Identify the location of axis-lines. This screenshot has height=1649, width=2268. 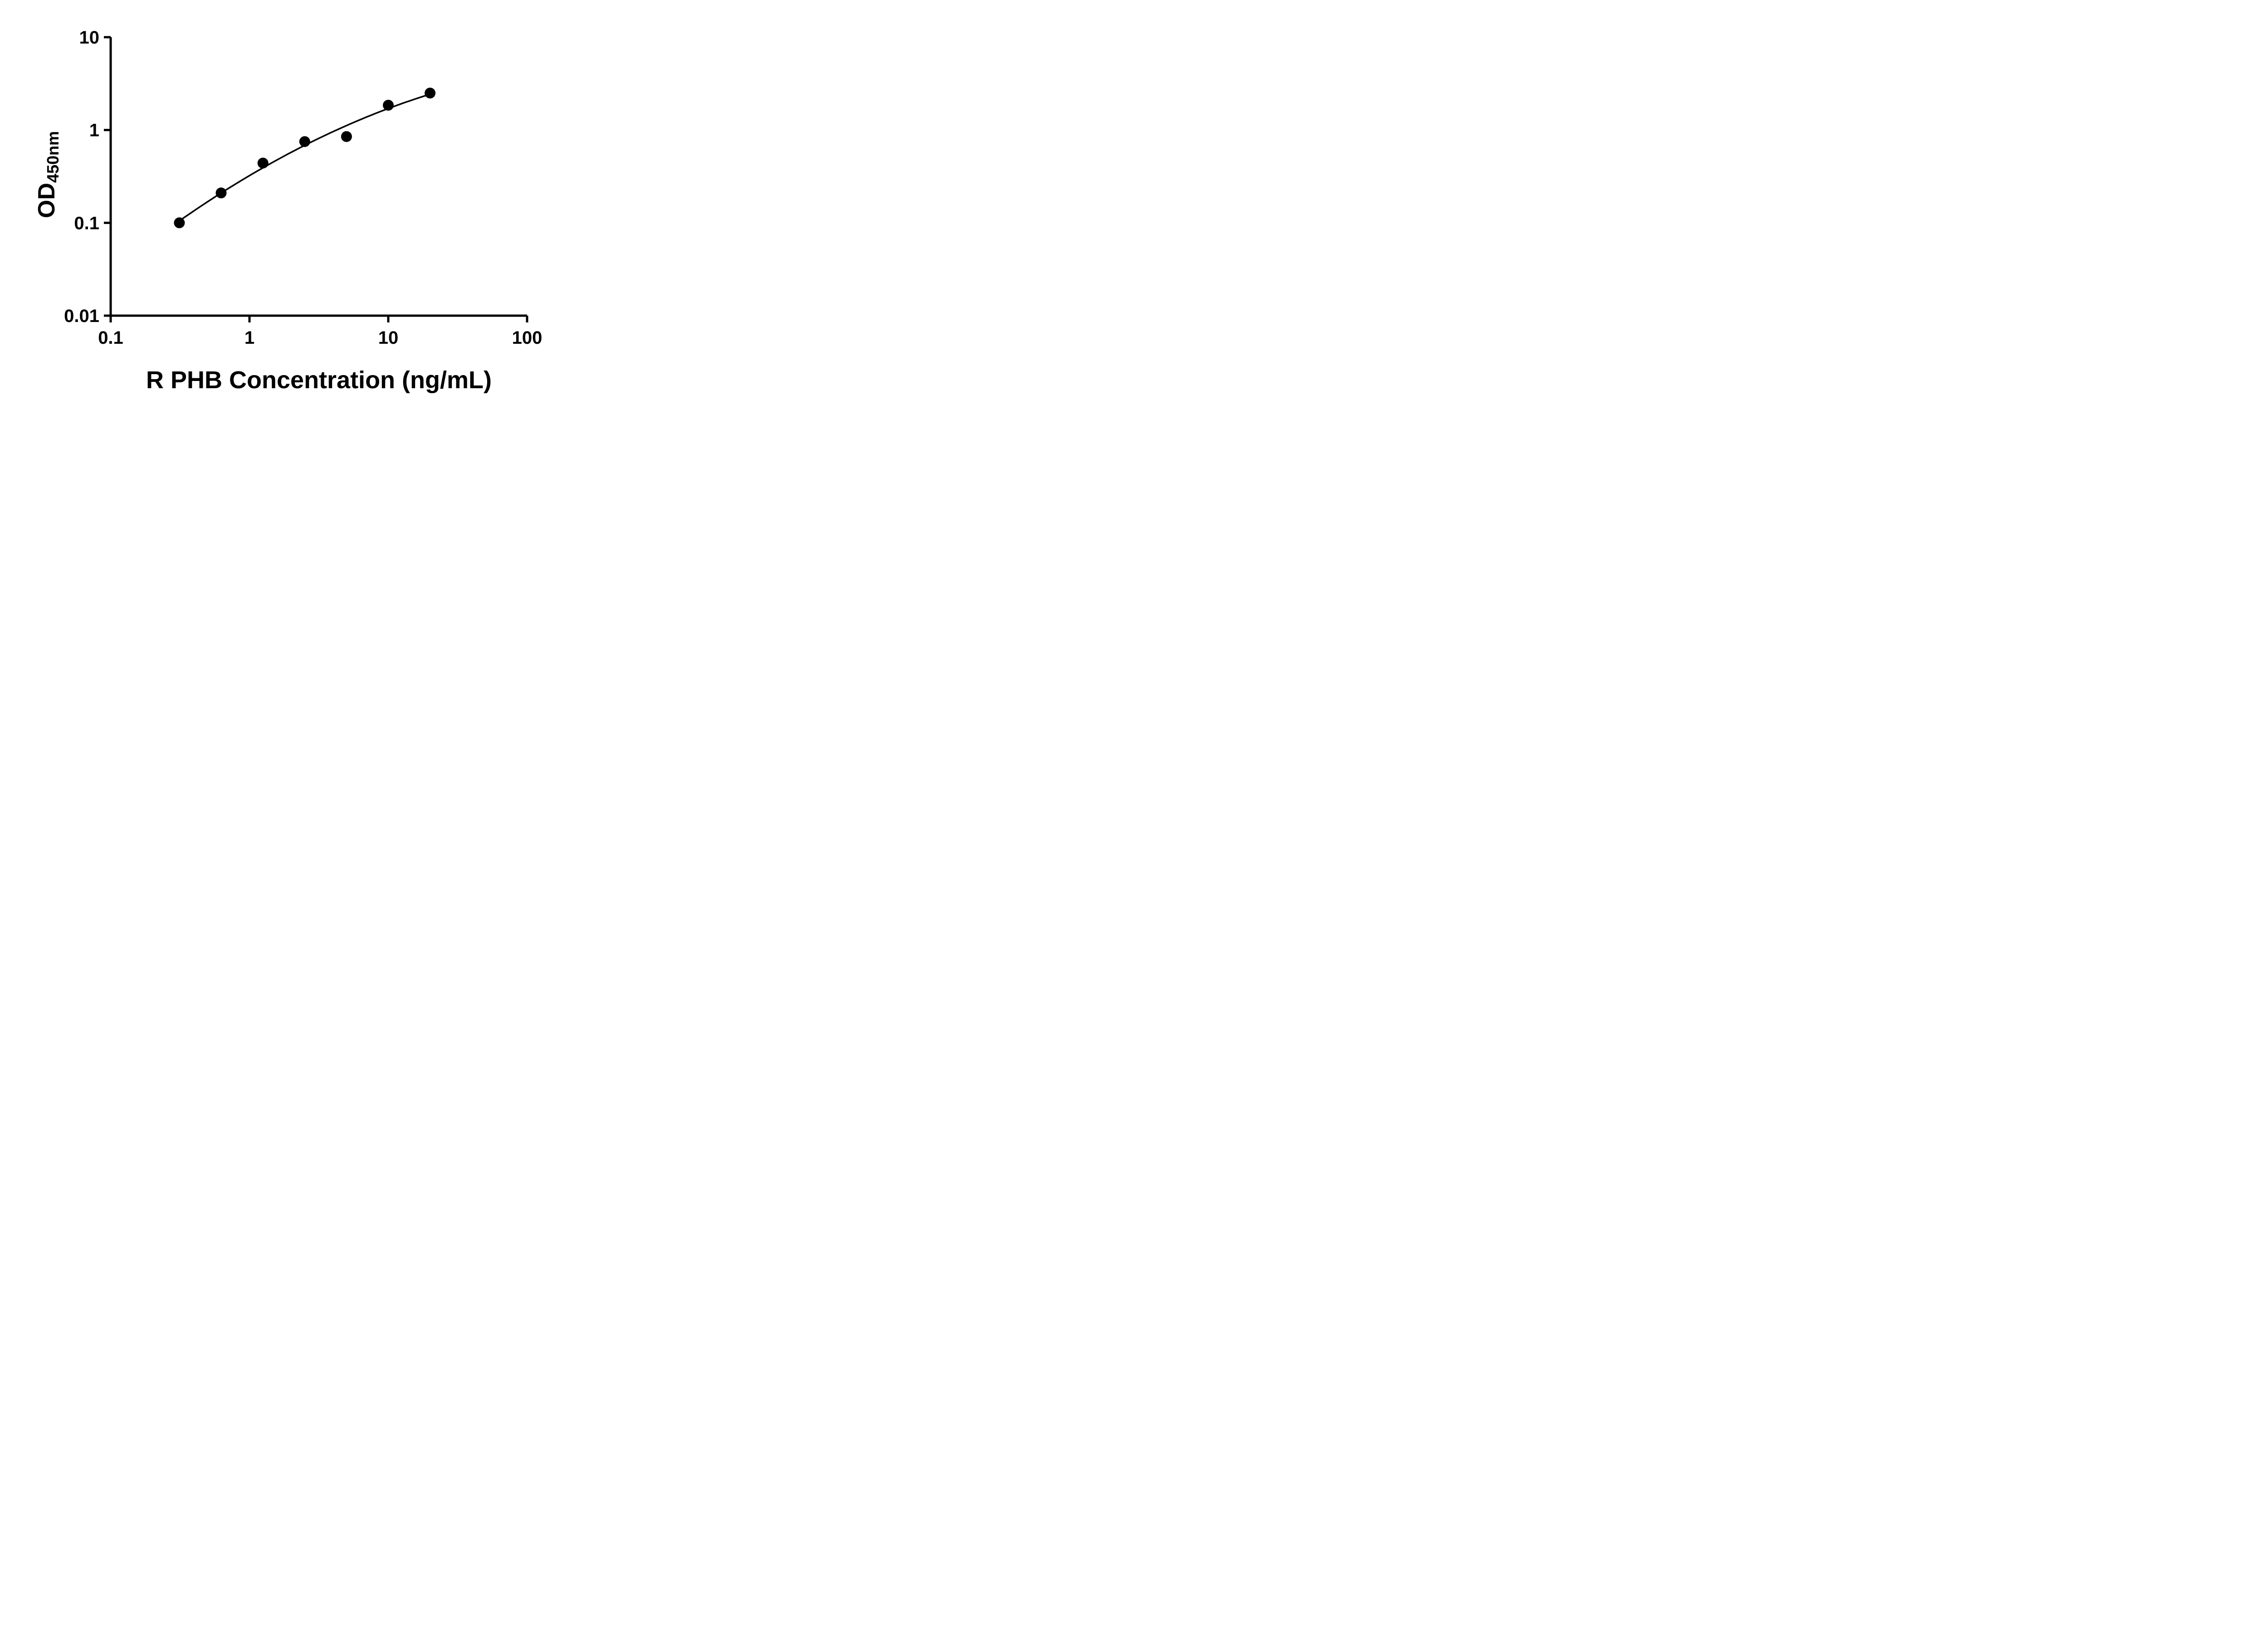
(318, 177).